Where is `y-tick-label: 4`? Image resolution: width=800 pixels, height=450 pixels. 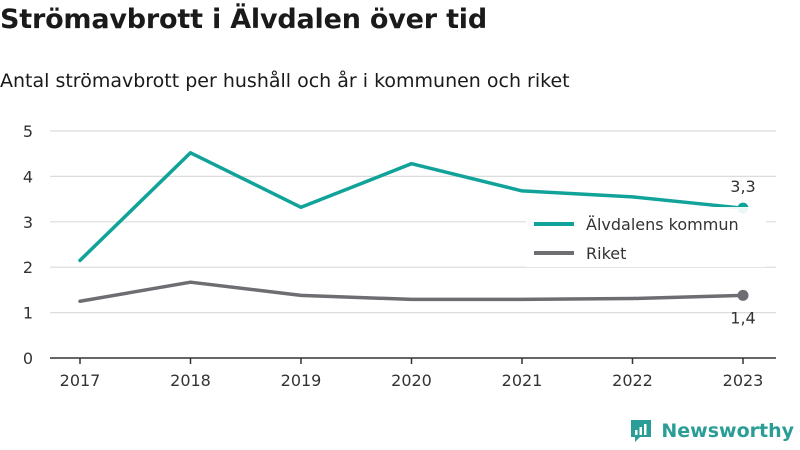 y-tick-label: 4 is located at coordinates (28, 176).